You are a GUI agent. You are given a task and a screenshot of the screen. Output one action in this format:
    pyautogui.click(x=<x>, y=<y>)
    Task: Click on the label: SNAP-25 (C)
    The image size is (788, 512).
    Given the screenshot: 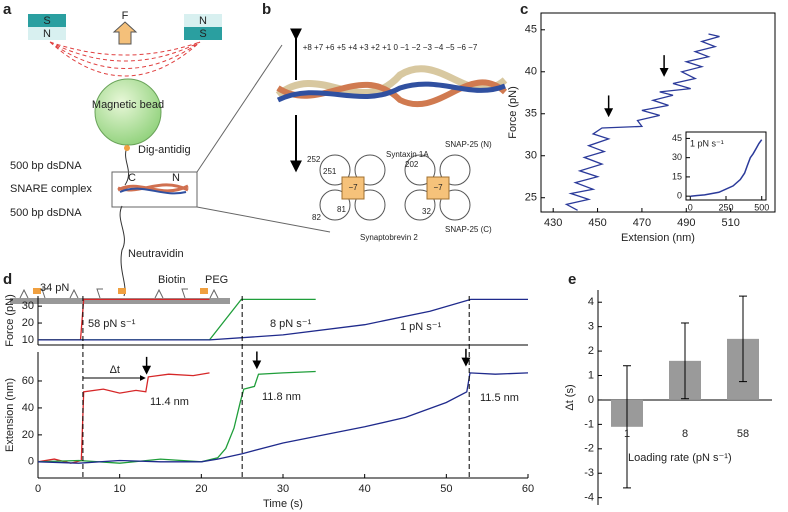 What is the action you would take?
    pyautogui.click(x=468, y=229)
    